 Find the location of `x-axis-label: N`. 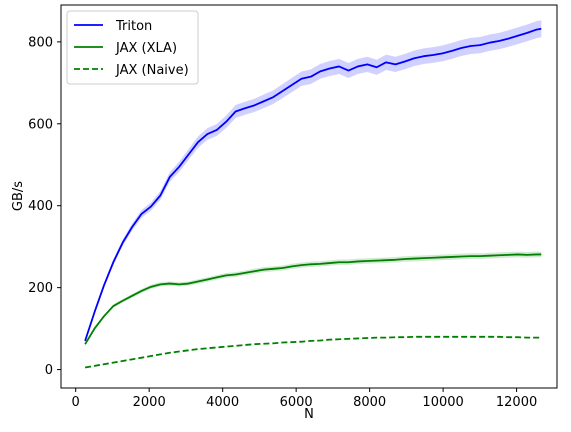

x-axis-label: N is located at coordinates (309, 414).